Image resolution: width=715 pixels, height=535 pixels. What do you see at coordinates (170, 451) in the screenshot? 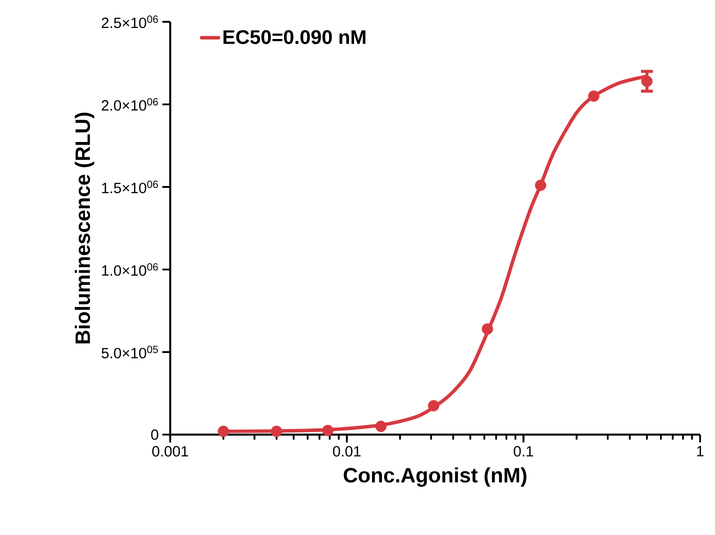
I see `x-tick-label: 0.001` at bounding box center [170, 451].